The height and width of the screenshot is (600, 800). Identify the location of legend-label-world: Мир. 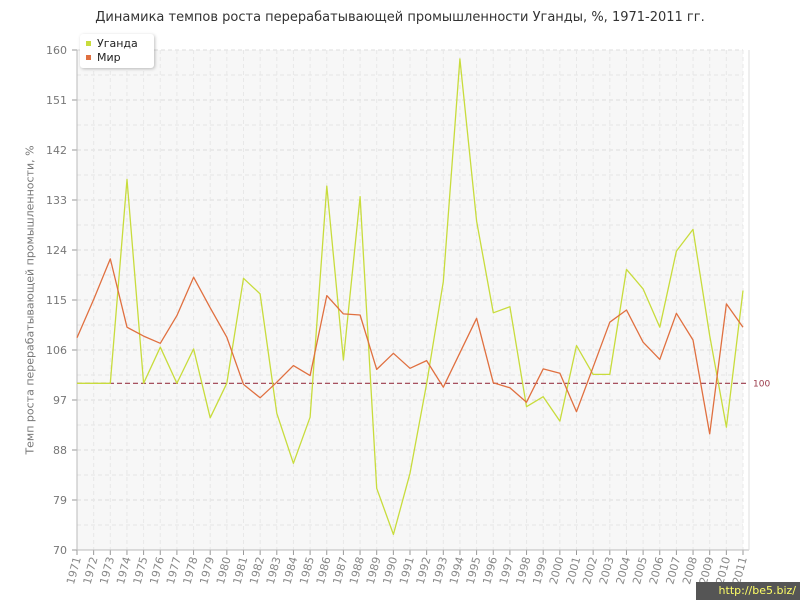
(109, 57).